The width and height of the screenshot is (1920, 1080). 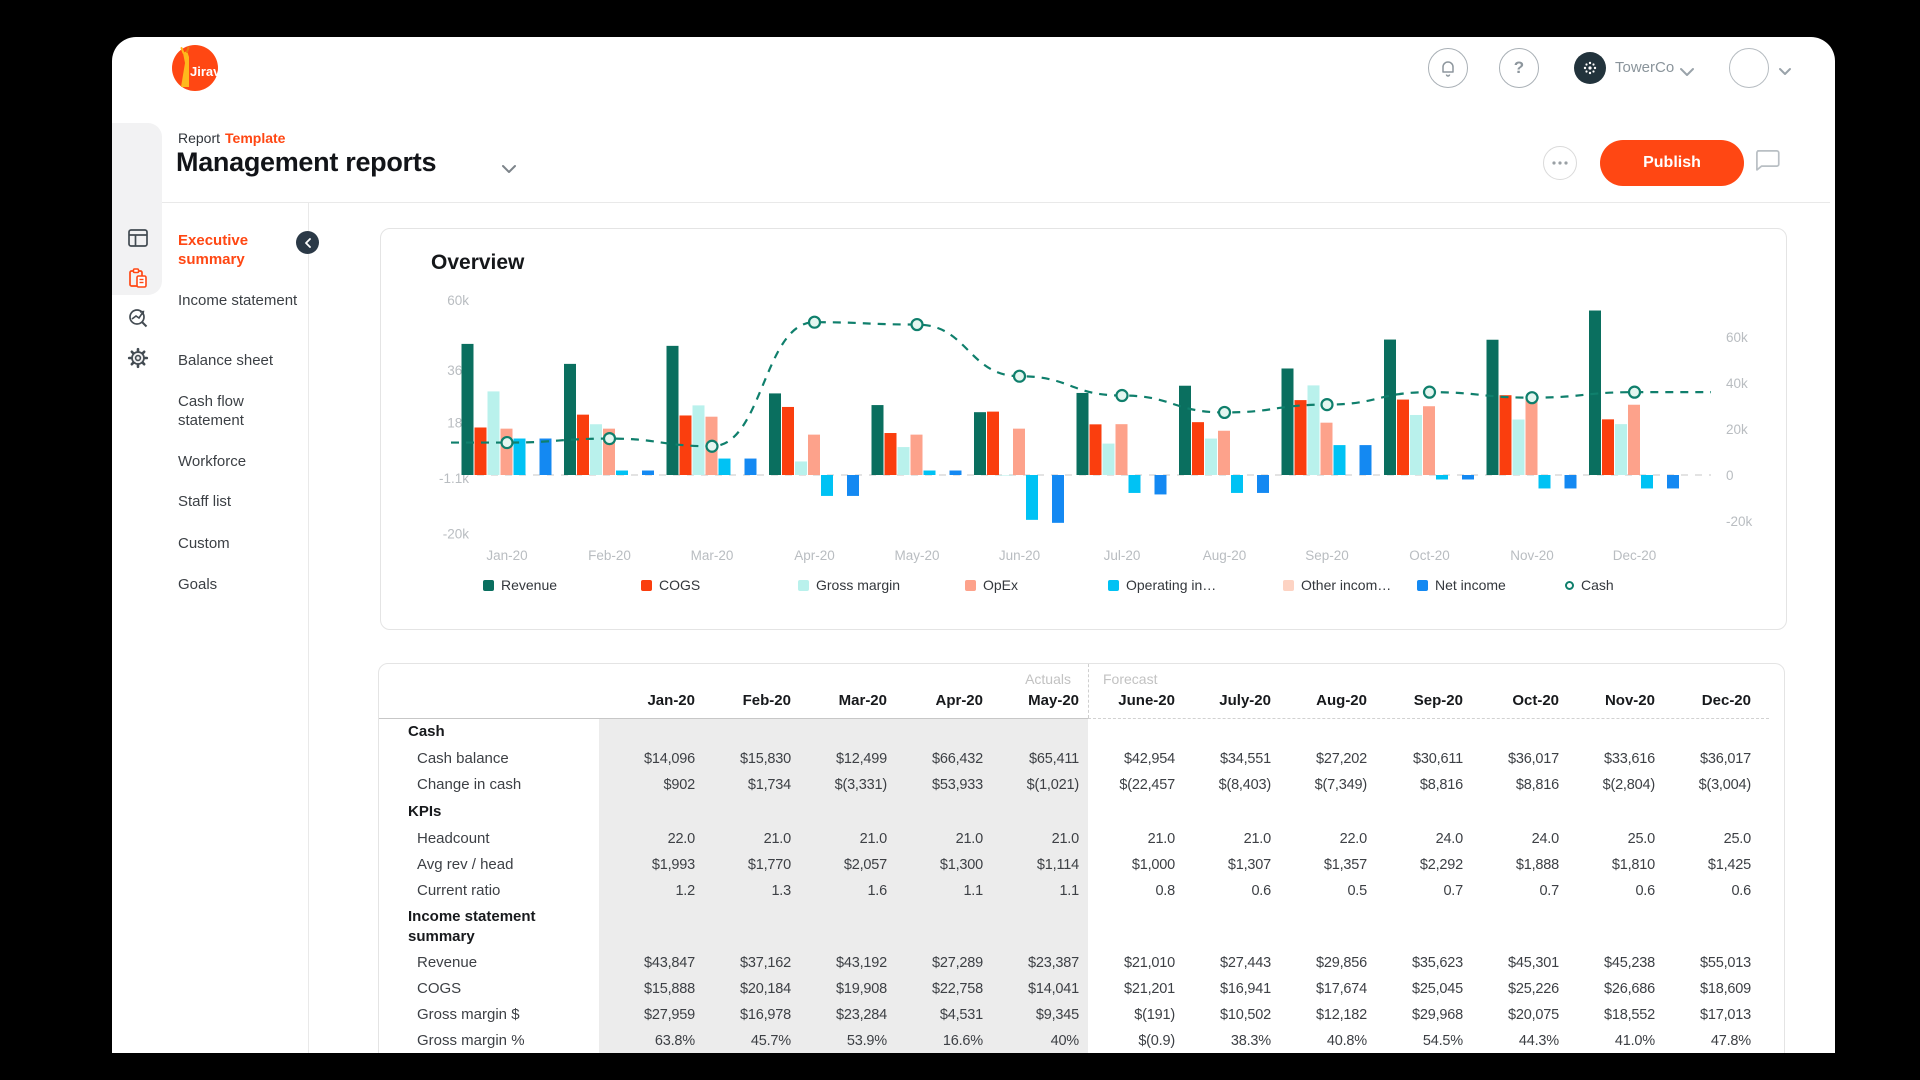 What do you see at coordinates (1053, 963) in the screenshot?
I see `cell-May-20: $23,387` at bounding box center [1053, 963].